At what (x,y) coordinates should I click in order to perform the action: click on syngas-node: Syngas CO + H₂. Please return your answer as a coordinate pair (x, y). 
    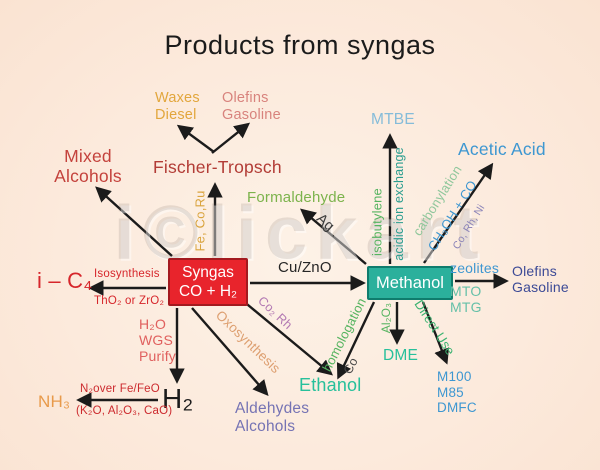
    Looking at the image, I should click on (208, 282).